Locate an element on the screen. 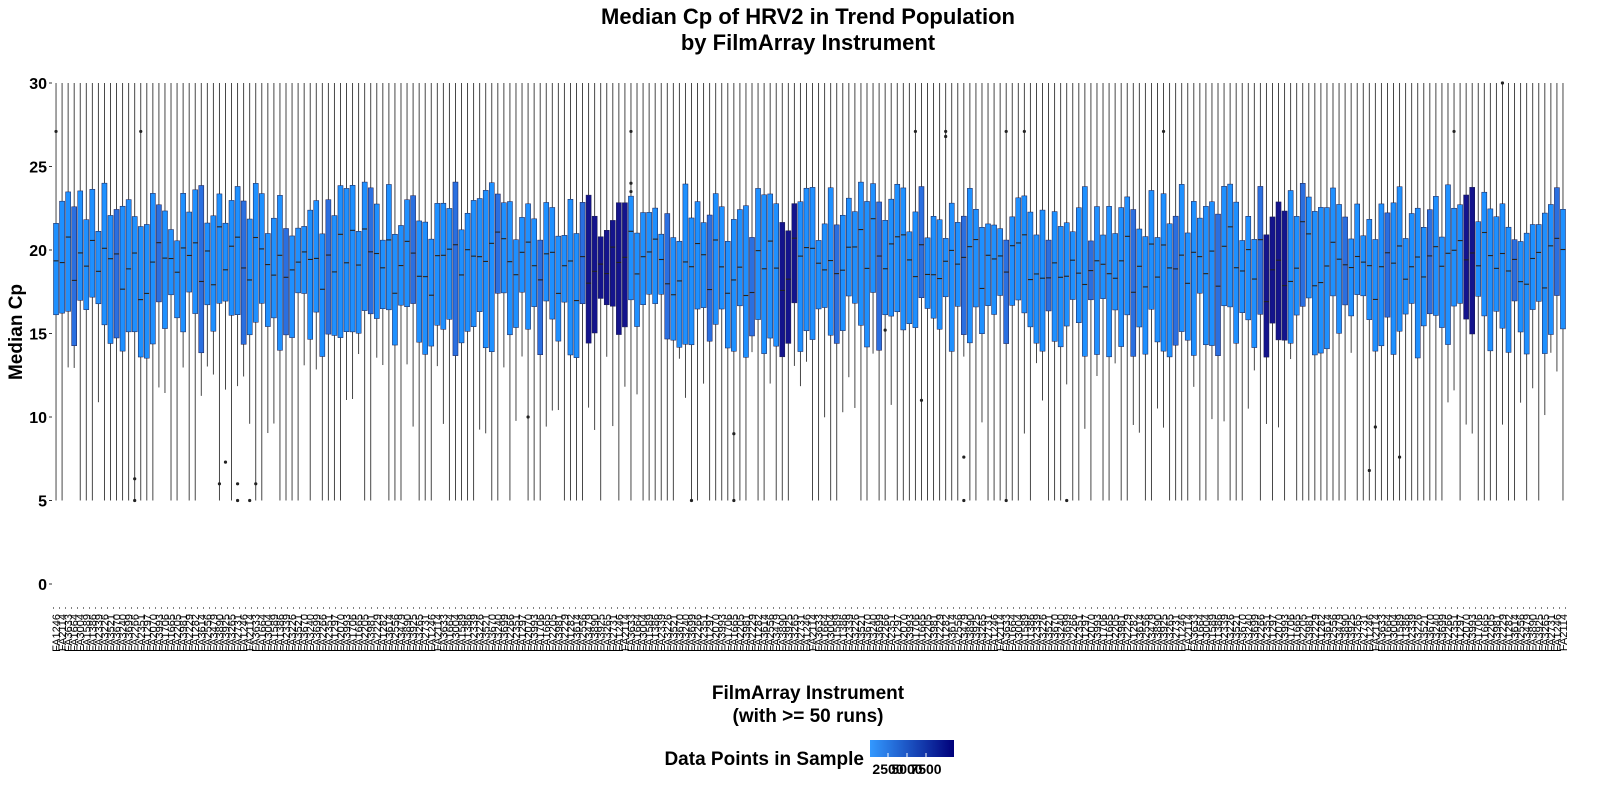  x-tick-label: FA3699 is located at coordinates (1068, 633).